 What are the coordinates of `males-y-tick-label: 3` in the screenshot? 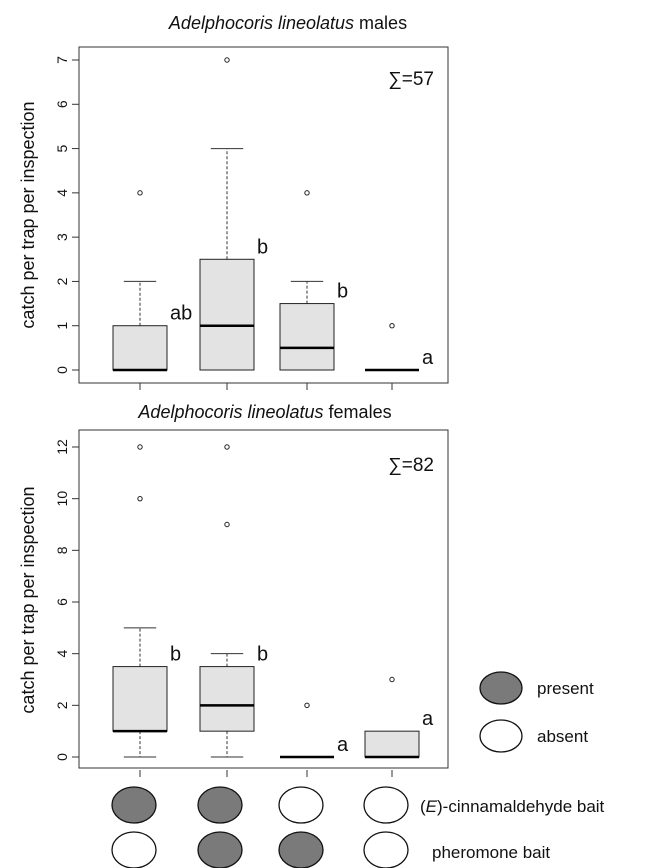 It's located at (62, 237).